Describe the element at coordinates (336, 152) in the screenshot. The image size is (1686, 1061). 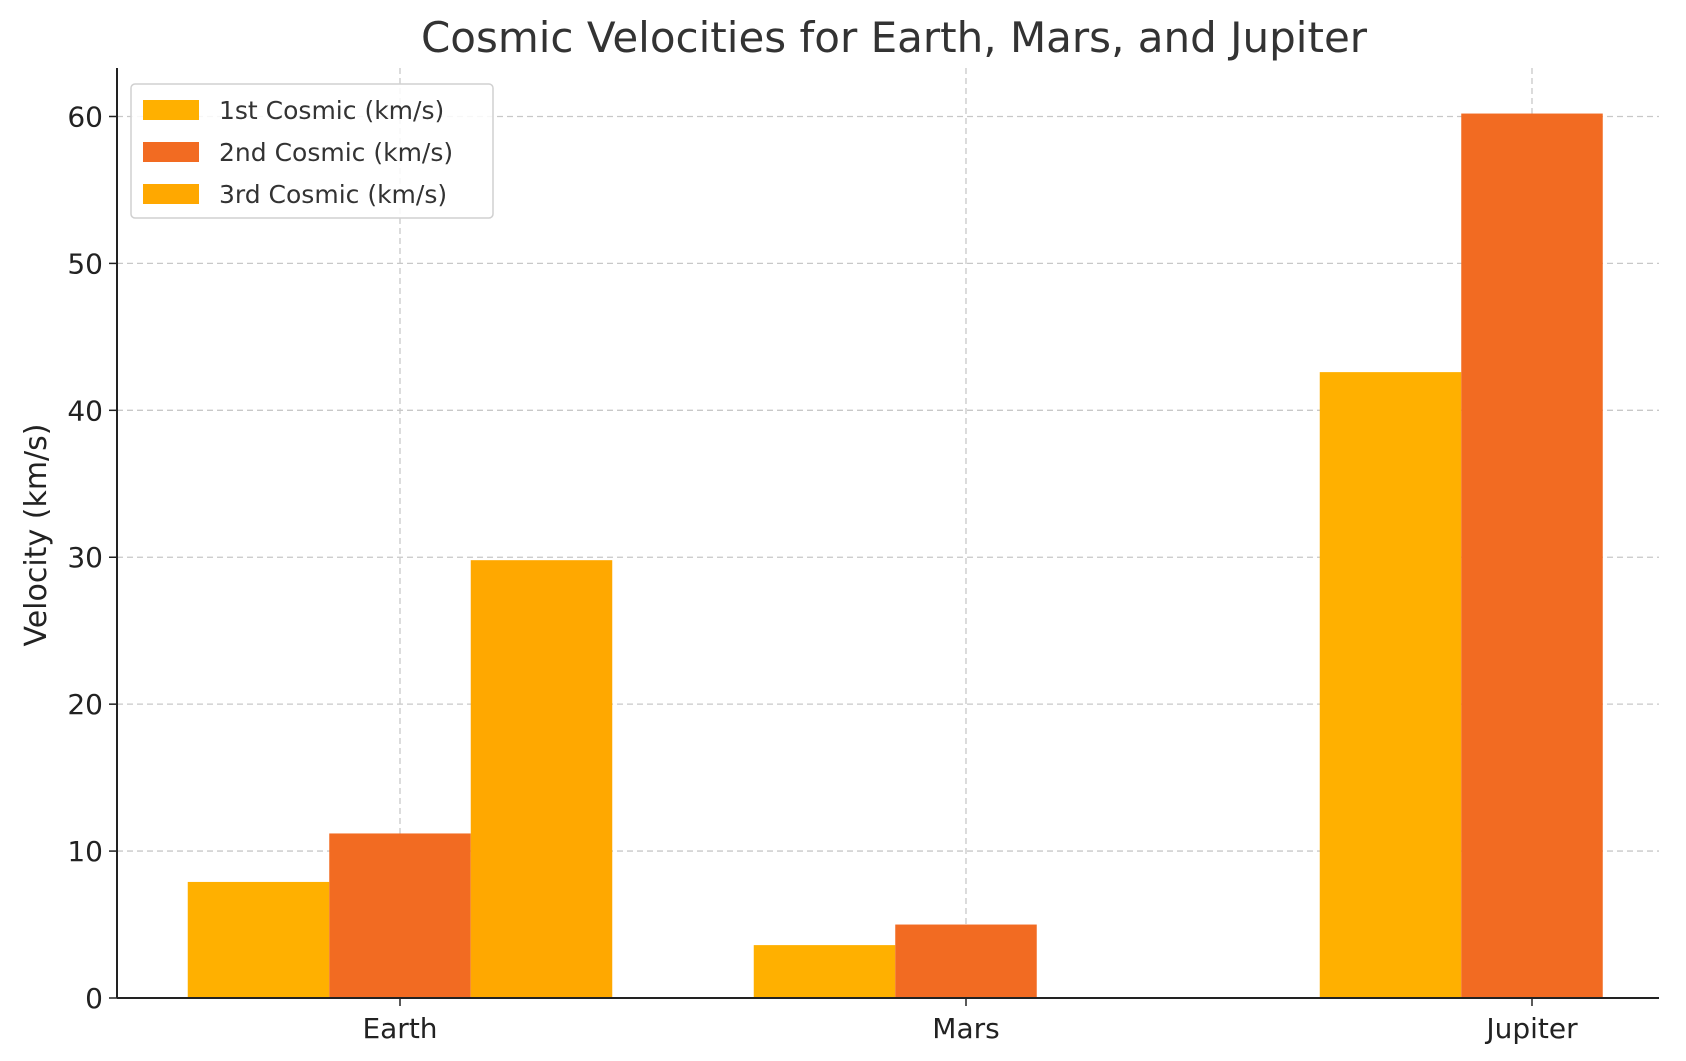
I see `legend-label: 2nd Cosmic (km/s)` at that location.